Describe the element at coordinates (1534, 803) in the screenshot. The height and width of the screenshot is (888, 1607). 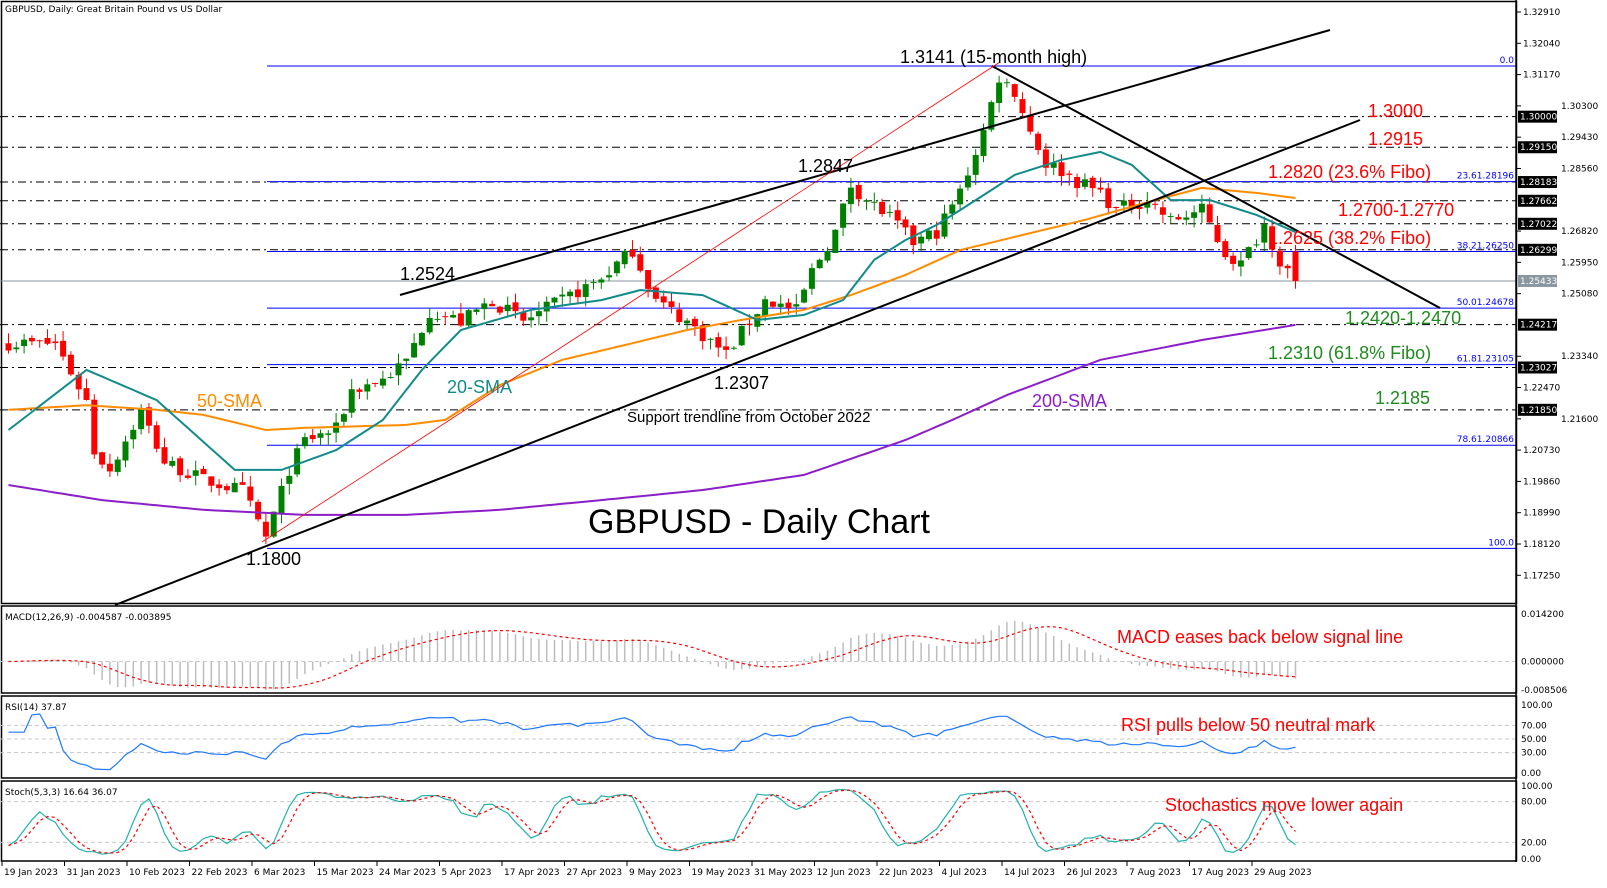
I see `stoch-tick-label: 80.00` at that location.